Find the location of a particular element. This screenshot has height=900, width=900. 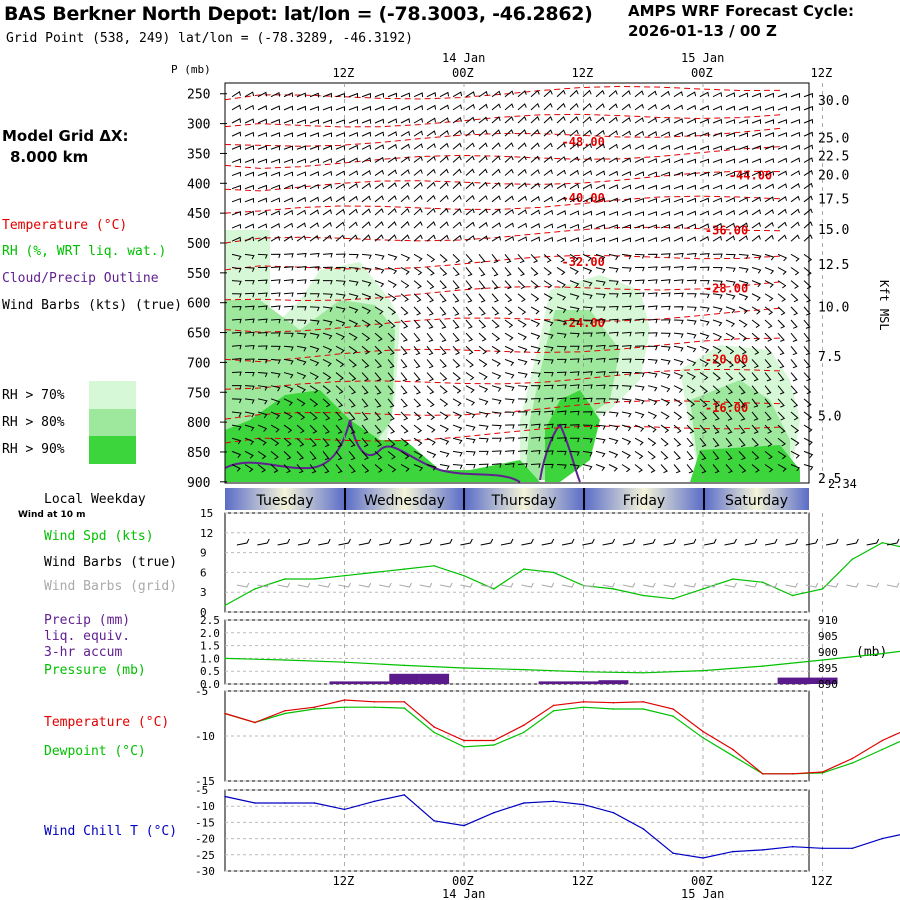

pressure-line-point is located at coordinates (404, 665).